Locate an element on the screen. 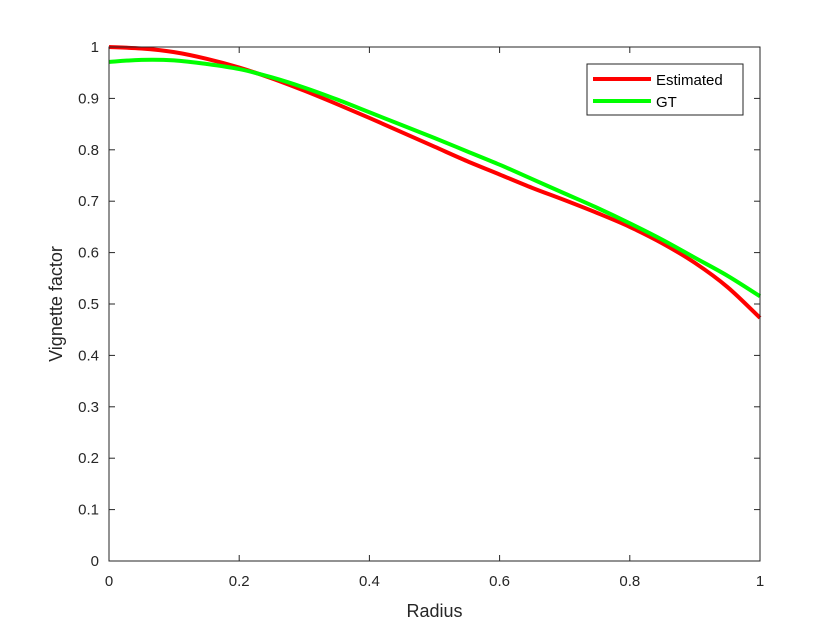 The width and height of the screenshot is (840, 630). legend-estimated-label: Estimated is located at coordinates (689, 80).